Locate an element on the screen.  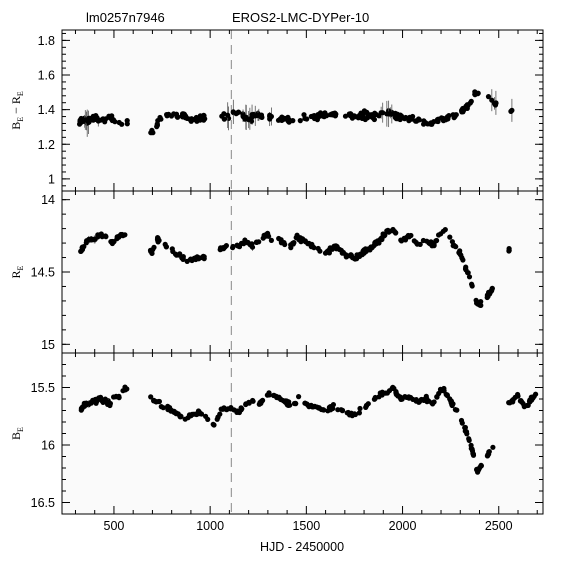
object-id-title: lm0257n7946 is located at coordinates (125, 17).